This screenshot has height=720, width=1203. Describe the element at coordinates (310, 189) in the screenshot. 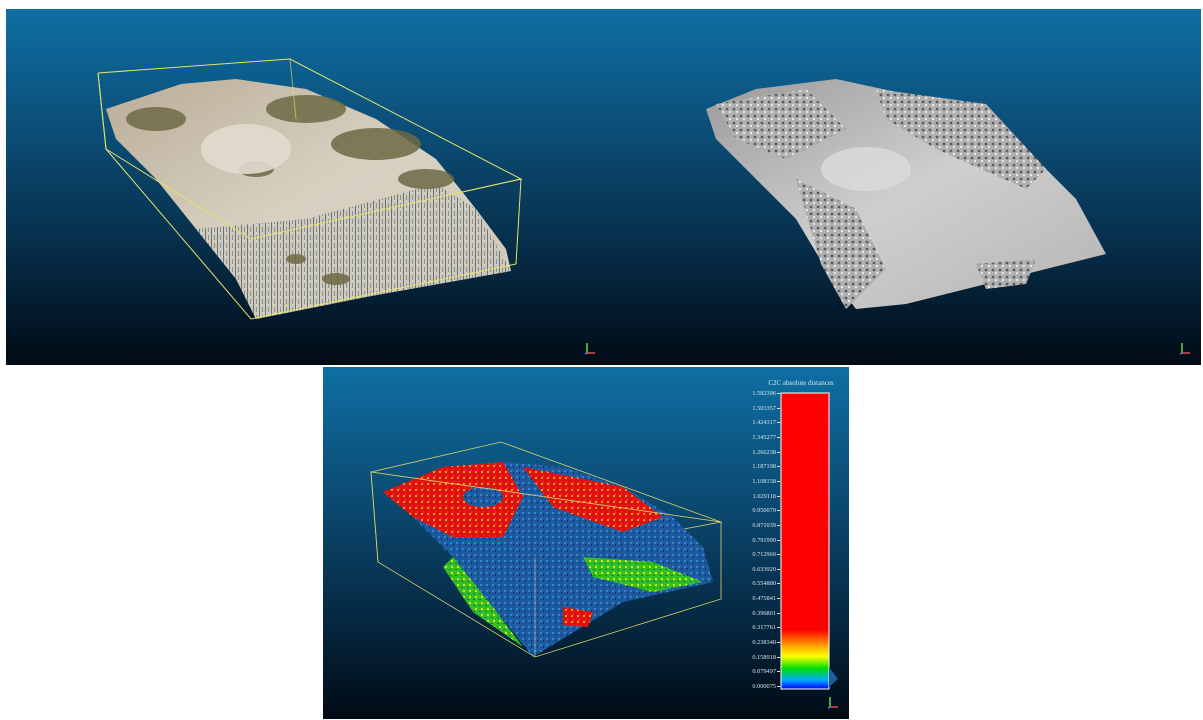

I see `dune-rgb-render` at that location.